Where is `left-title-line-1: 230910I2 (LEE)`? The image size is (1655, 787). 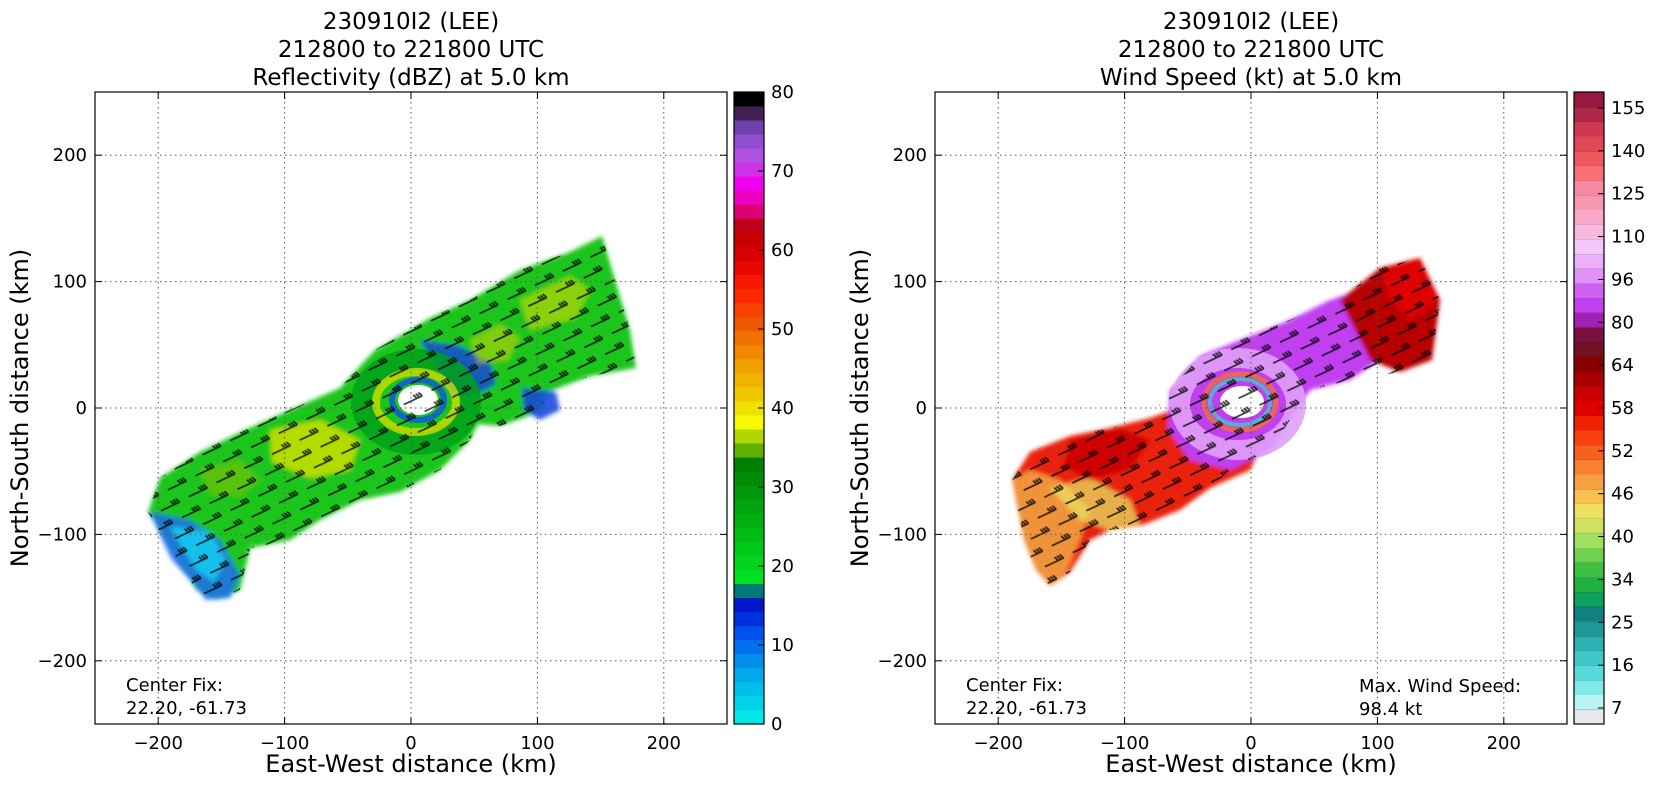
left-title-line-1: 230910I2 (LEE) is located at coordinates (411, 22).